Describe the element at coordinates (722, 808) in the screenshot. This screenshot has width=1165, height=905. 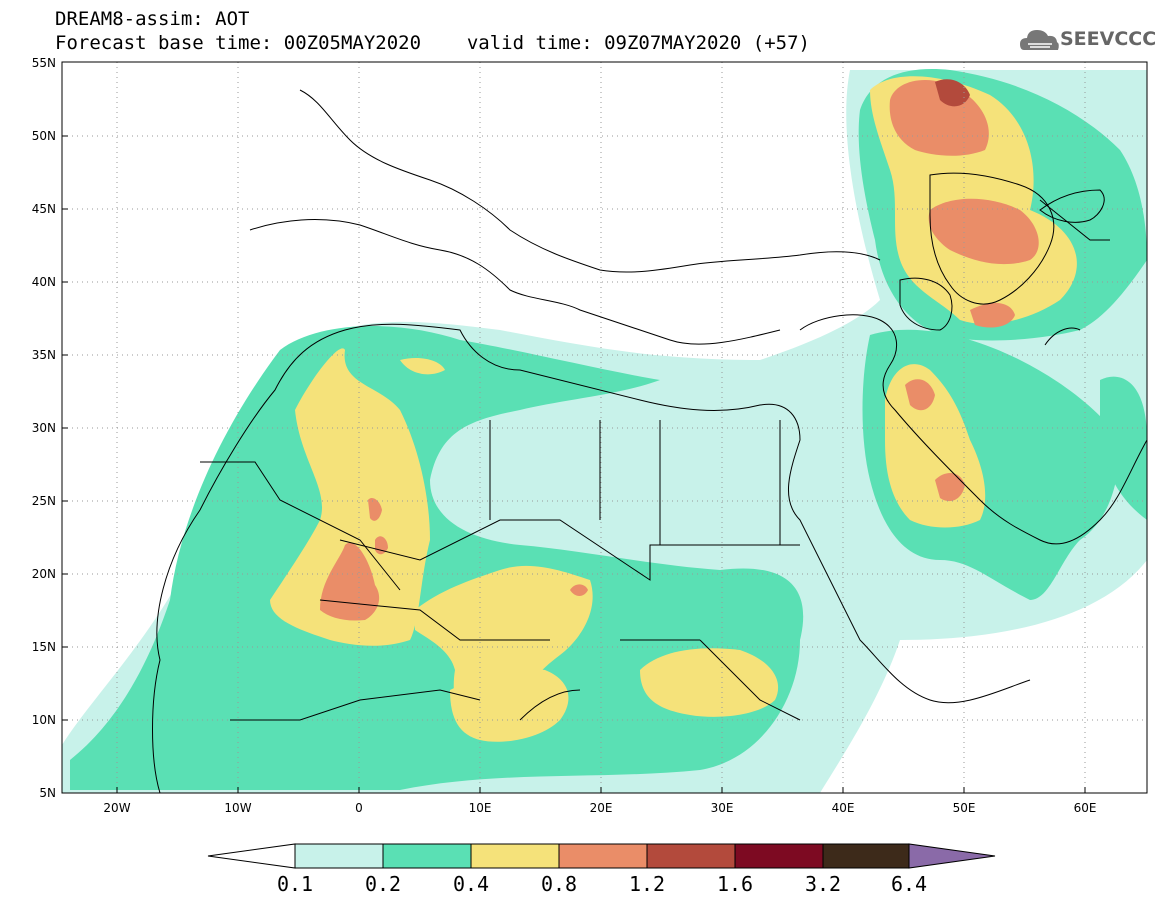
I see `lon-label: 30E` at that location.